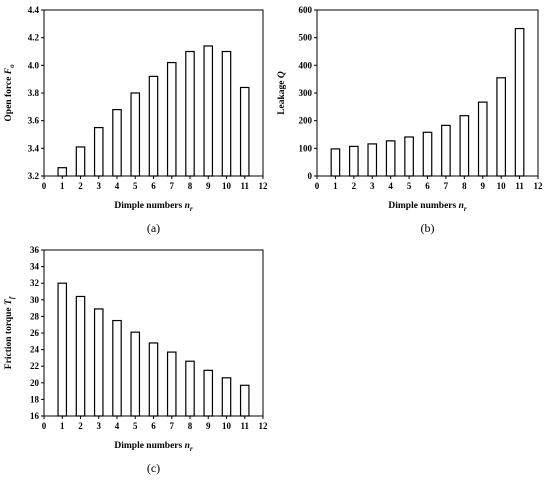 The width and height of the screenshot is (550, 482). What do you see at coordinates (35, 399) in the screenshot?
I see `y-tick-label: 18` at bounding box center [35, 399].